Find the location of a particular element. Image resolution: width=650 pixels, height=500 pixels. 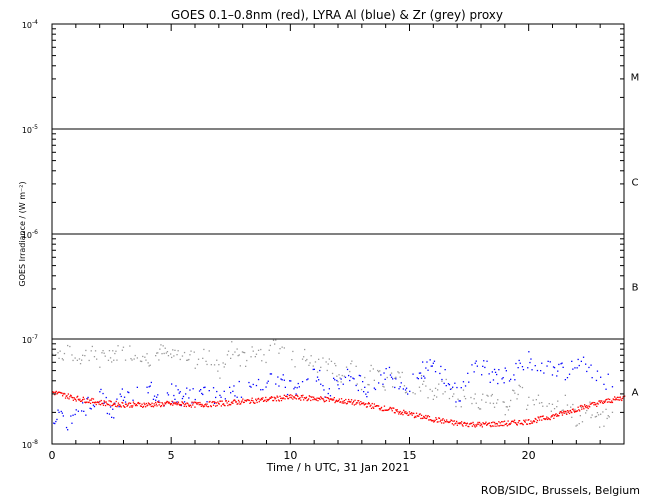

series-goes-0-1-0-8nm is located at coordinates (339, 409).